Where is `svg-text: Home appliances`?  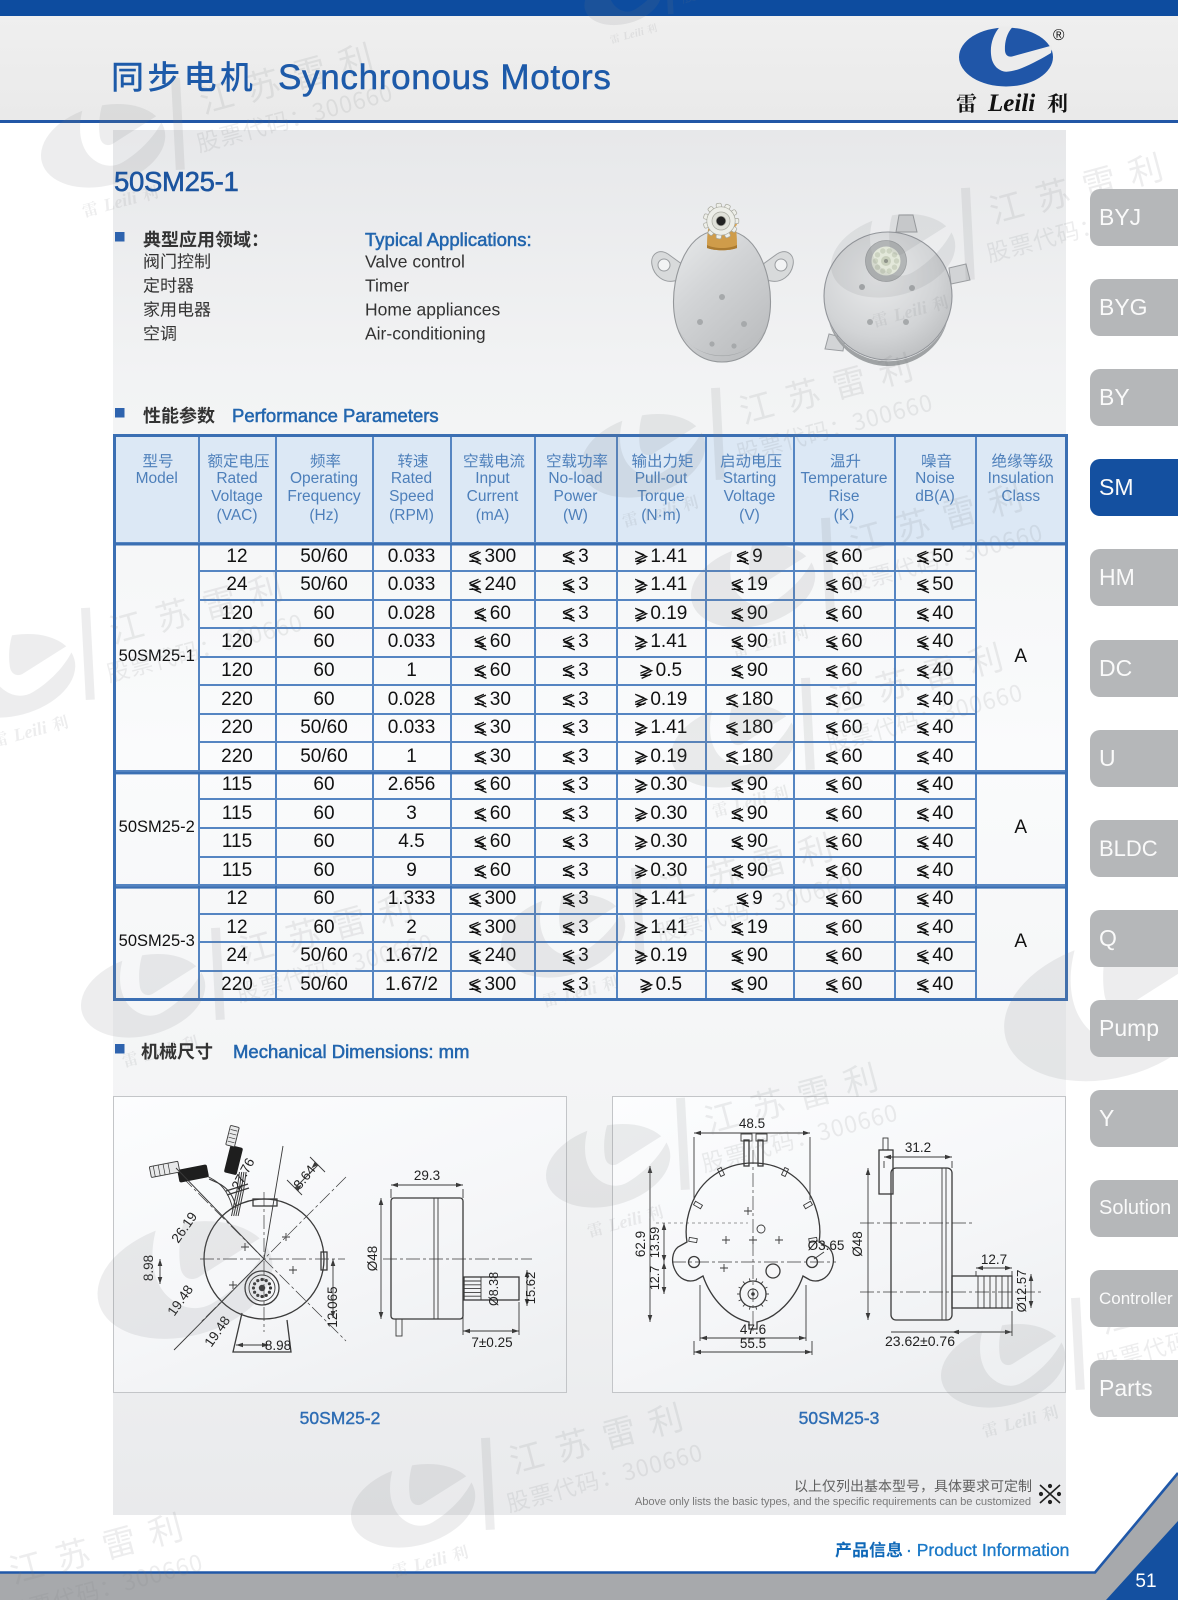
svg-text: Home appliances is located at coordinates (432, 310).